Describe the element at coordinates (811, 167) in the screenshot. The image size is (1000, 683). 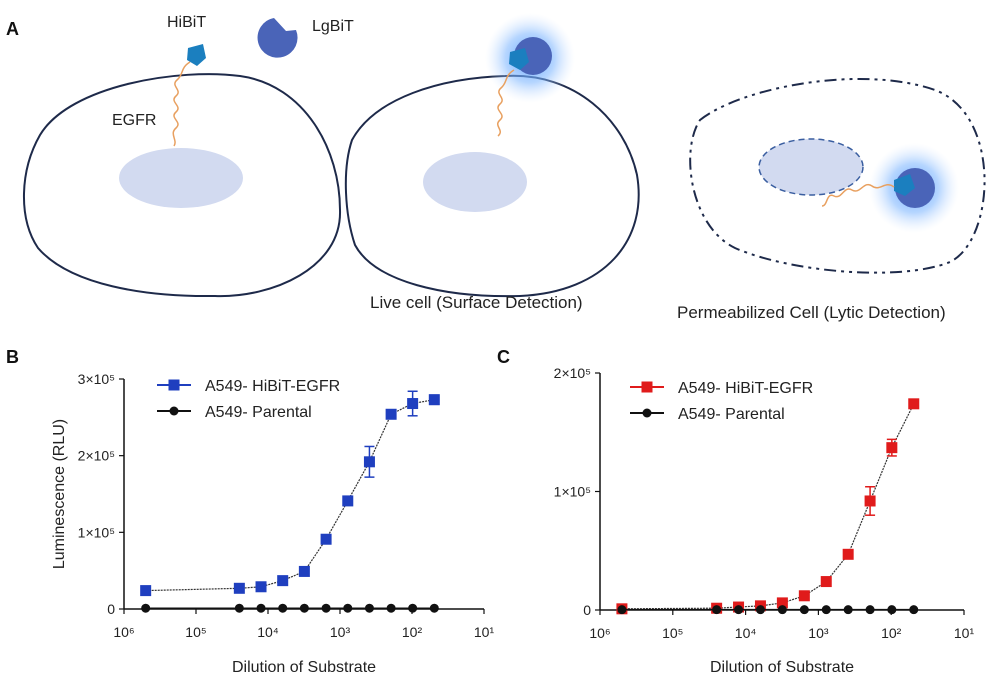
I see `cell-3-nucleus` at that location.